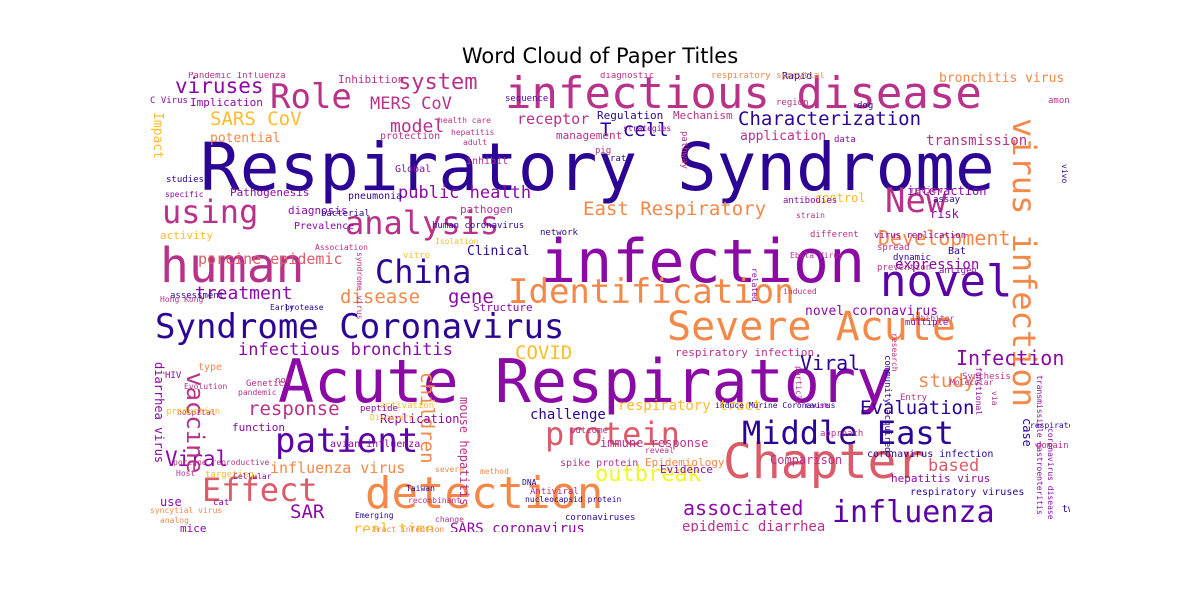 This screenshot has height=600, width=1200. I want to click on word-cat: cat, so click(221, 503).